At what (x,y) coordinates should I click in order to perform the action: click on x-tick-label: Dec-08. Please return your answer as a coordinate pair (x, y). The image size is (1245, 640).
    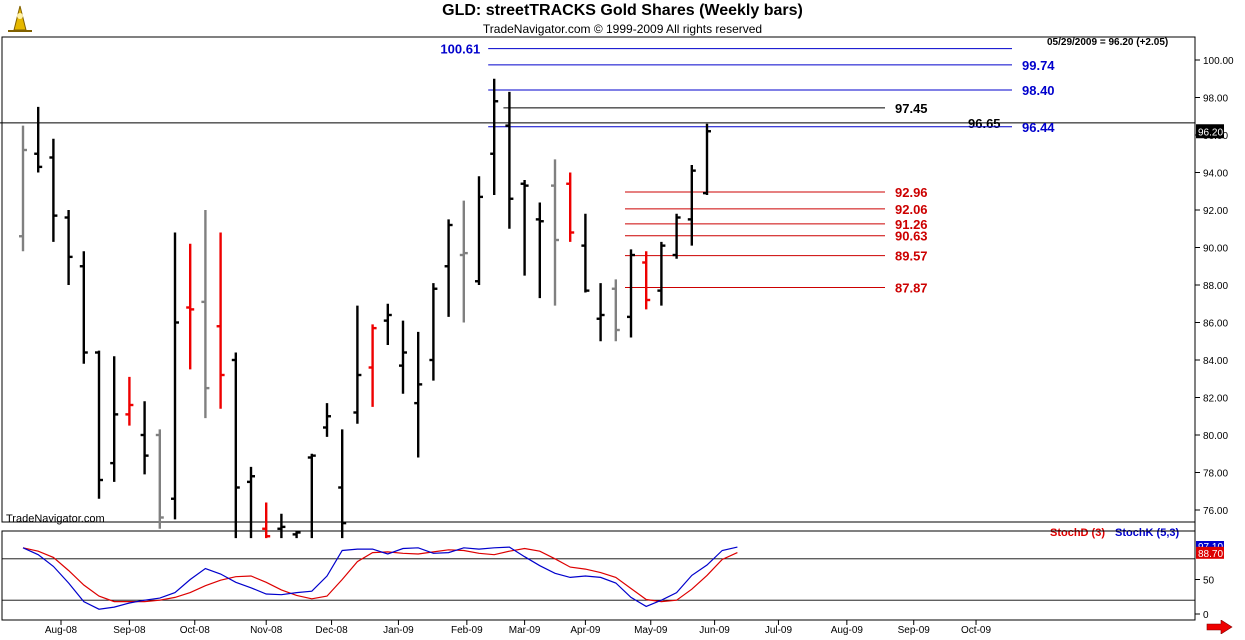
    Looking at the image, I should click on (331, 630).